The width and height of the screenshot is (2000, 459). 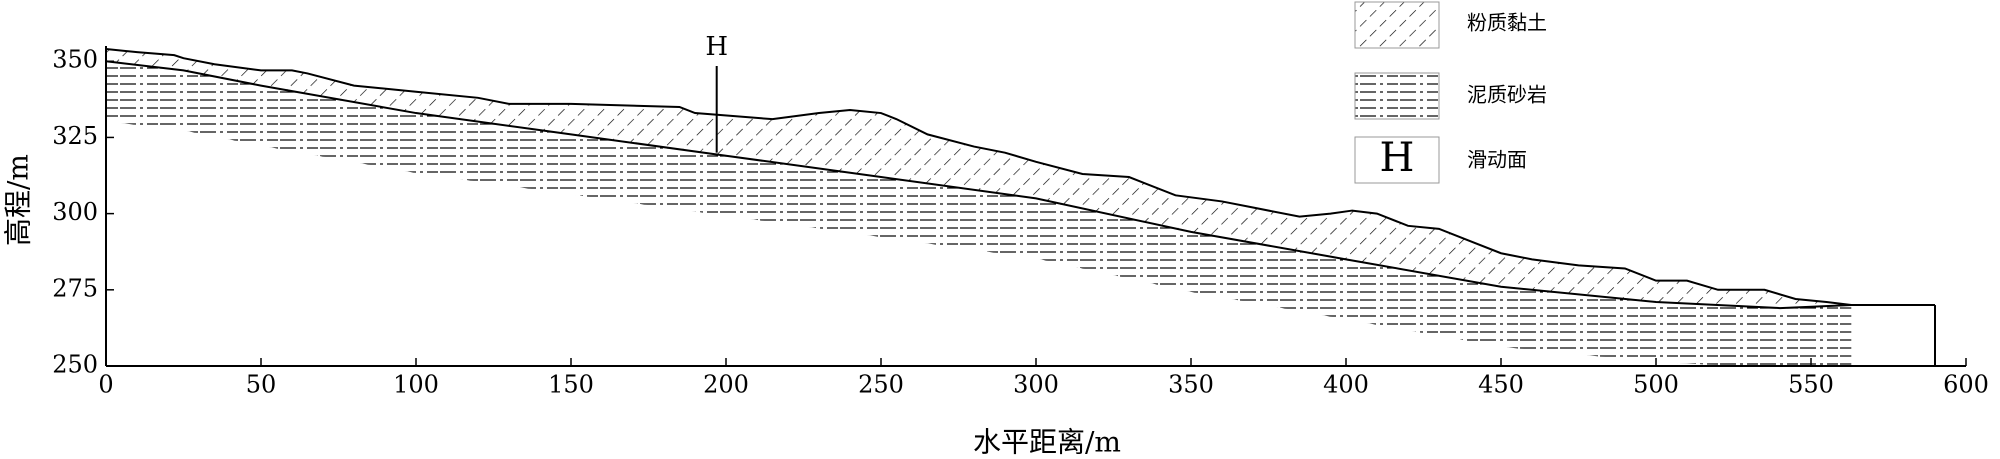 What do you see at coordinates (1397, 96) in the screenshot?
I see `legend-swatch-rock` at bounding box center [1397, 96].